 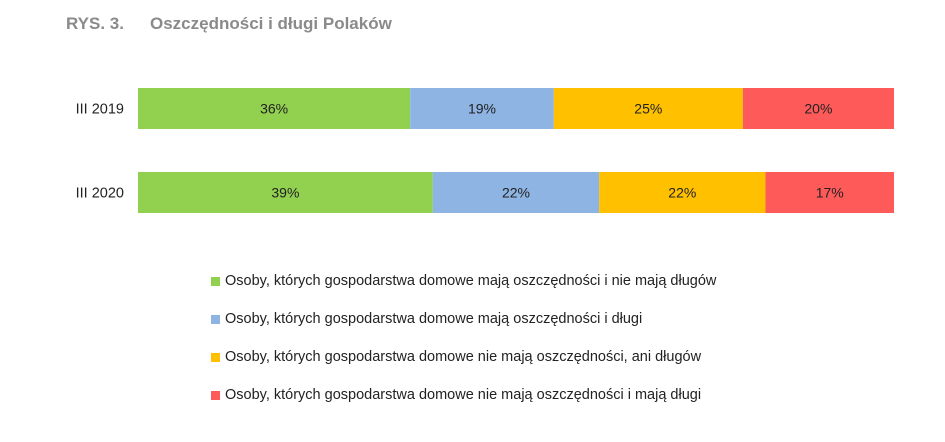 I want to click on figure-number: RYS. 3., so click(x=95, y=23).